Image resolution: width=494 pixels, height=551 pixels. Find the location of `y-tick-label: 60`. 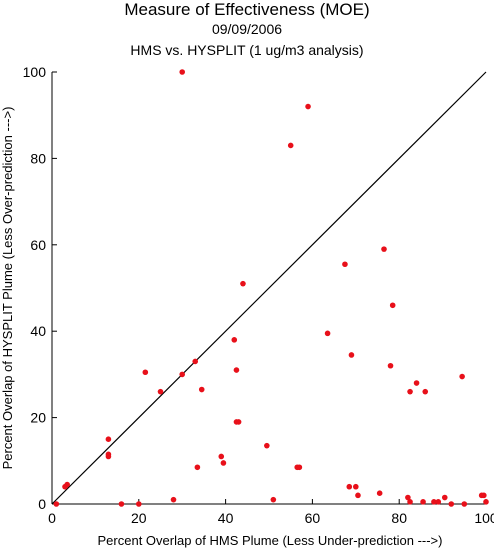

y-tick-label: 60 is located at coordinates (38, 245).